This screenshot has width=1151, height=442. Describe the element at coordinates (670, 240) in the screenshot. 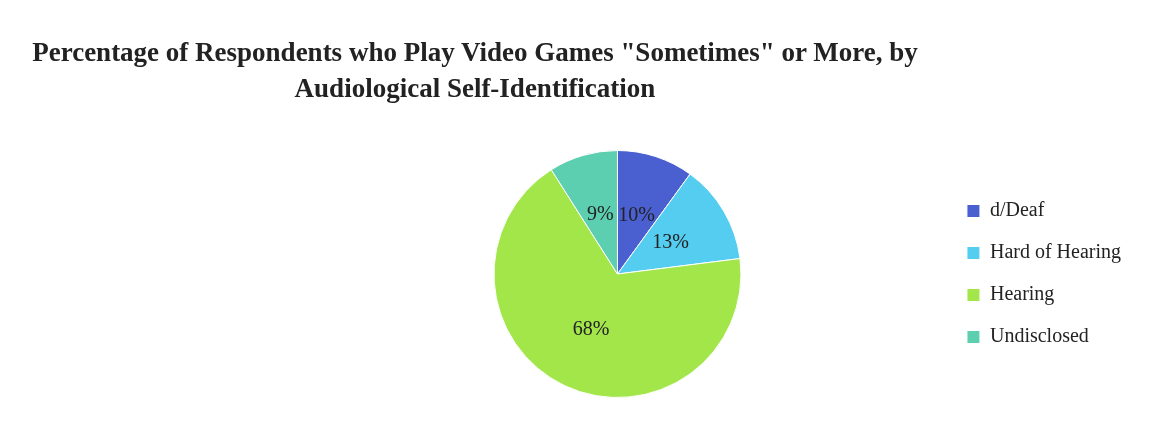

I see `data-label: 13%` at that location.